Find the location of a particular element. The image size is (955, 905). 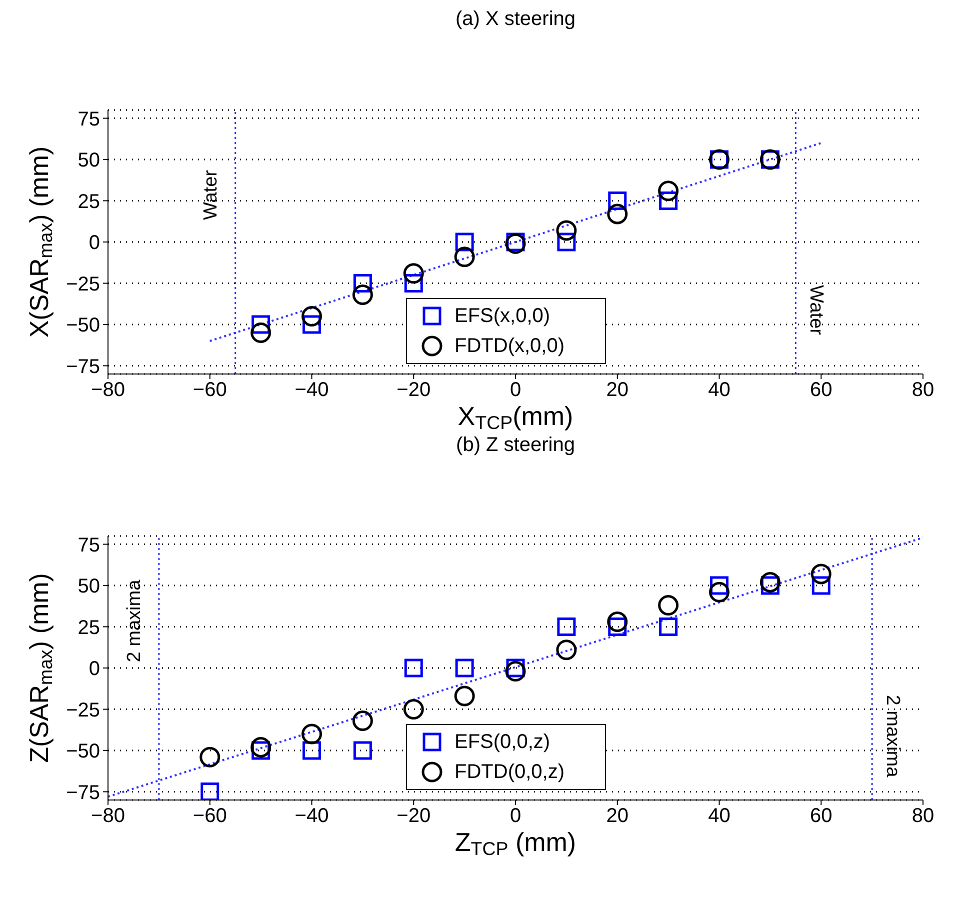

x-axis-title: X$_{TCP}$(mm) is located at coordinates (516, 416).